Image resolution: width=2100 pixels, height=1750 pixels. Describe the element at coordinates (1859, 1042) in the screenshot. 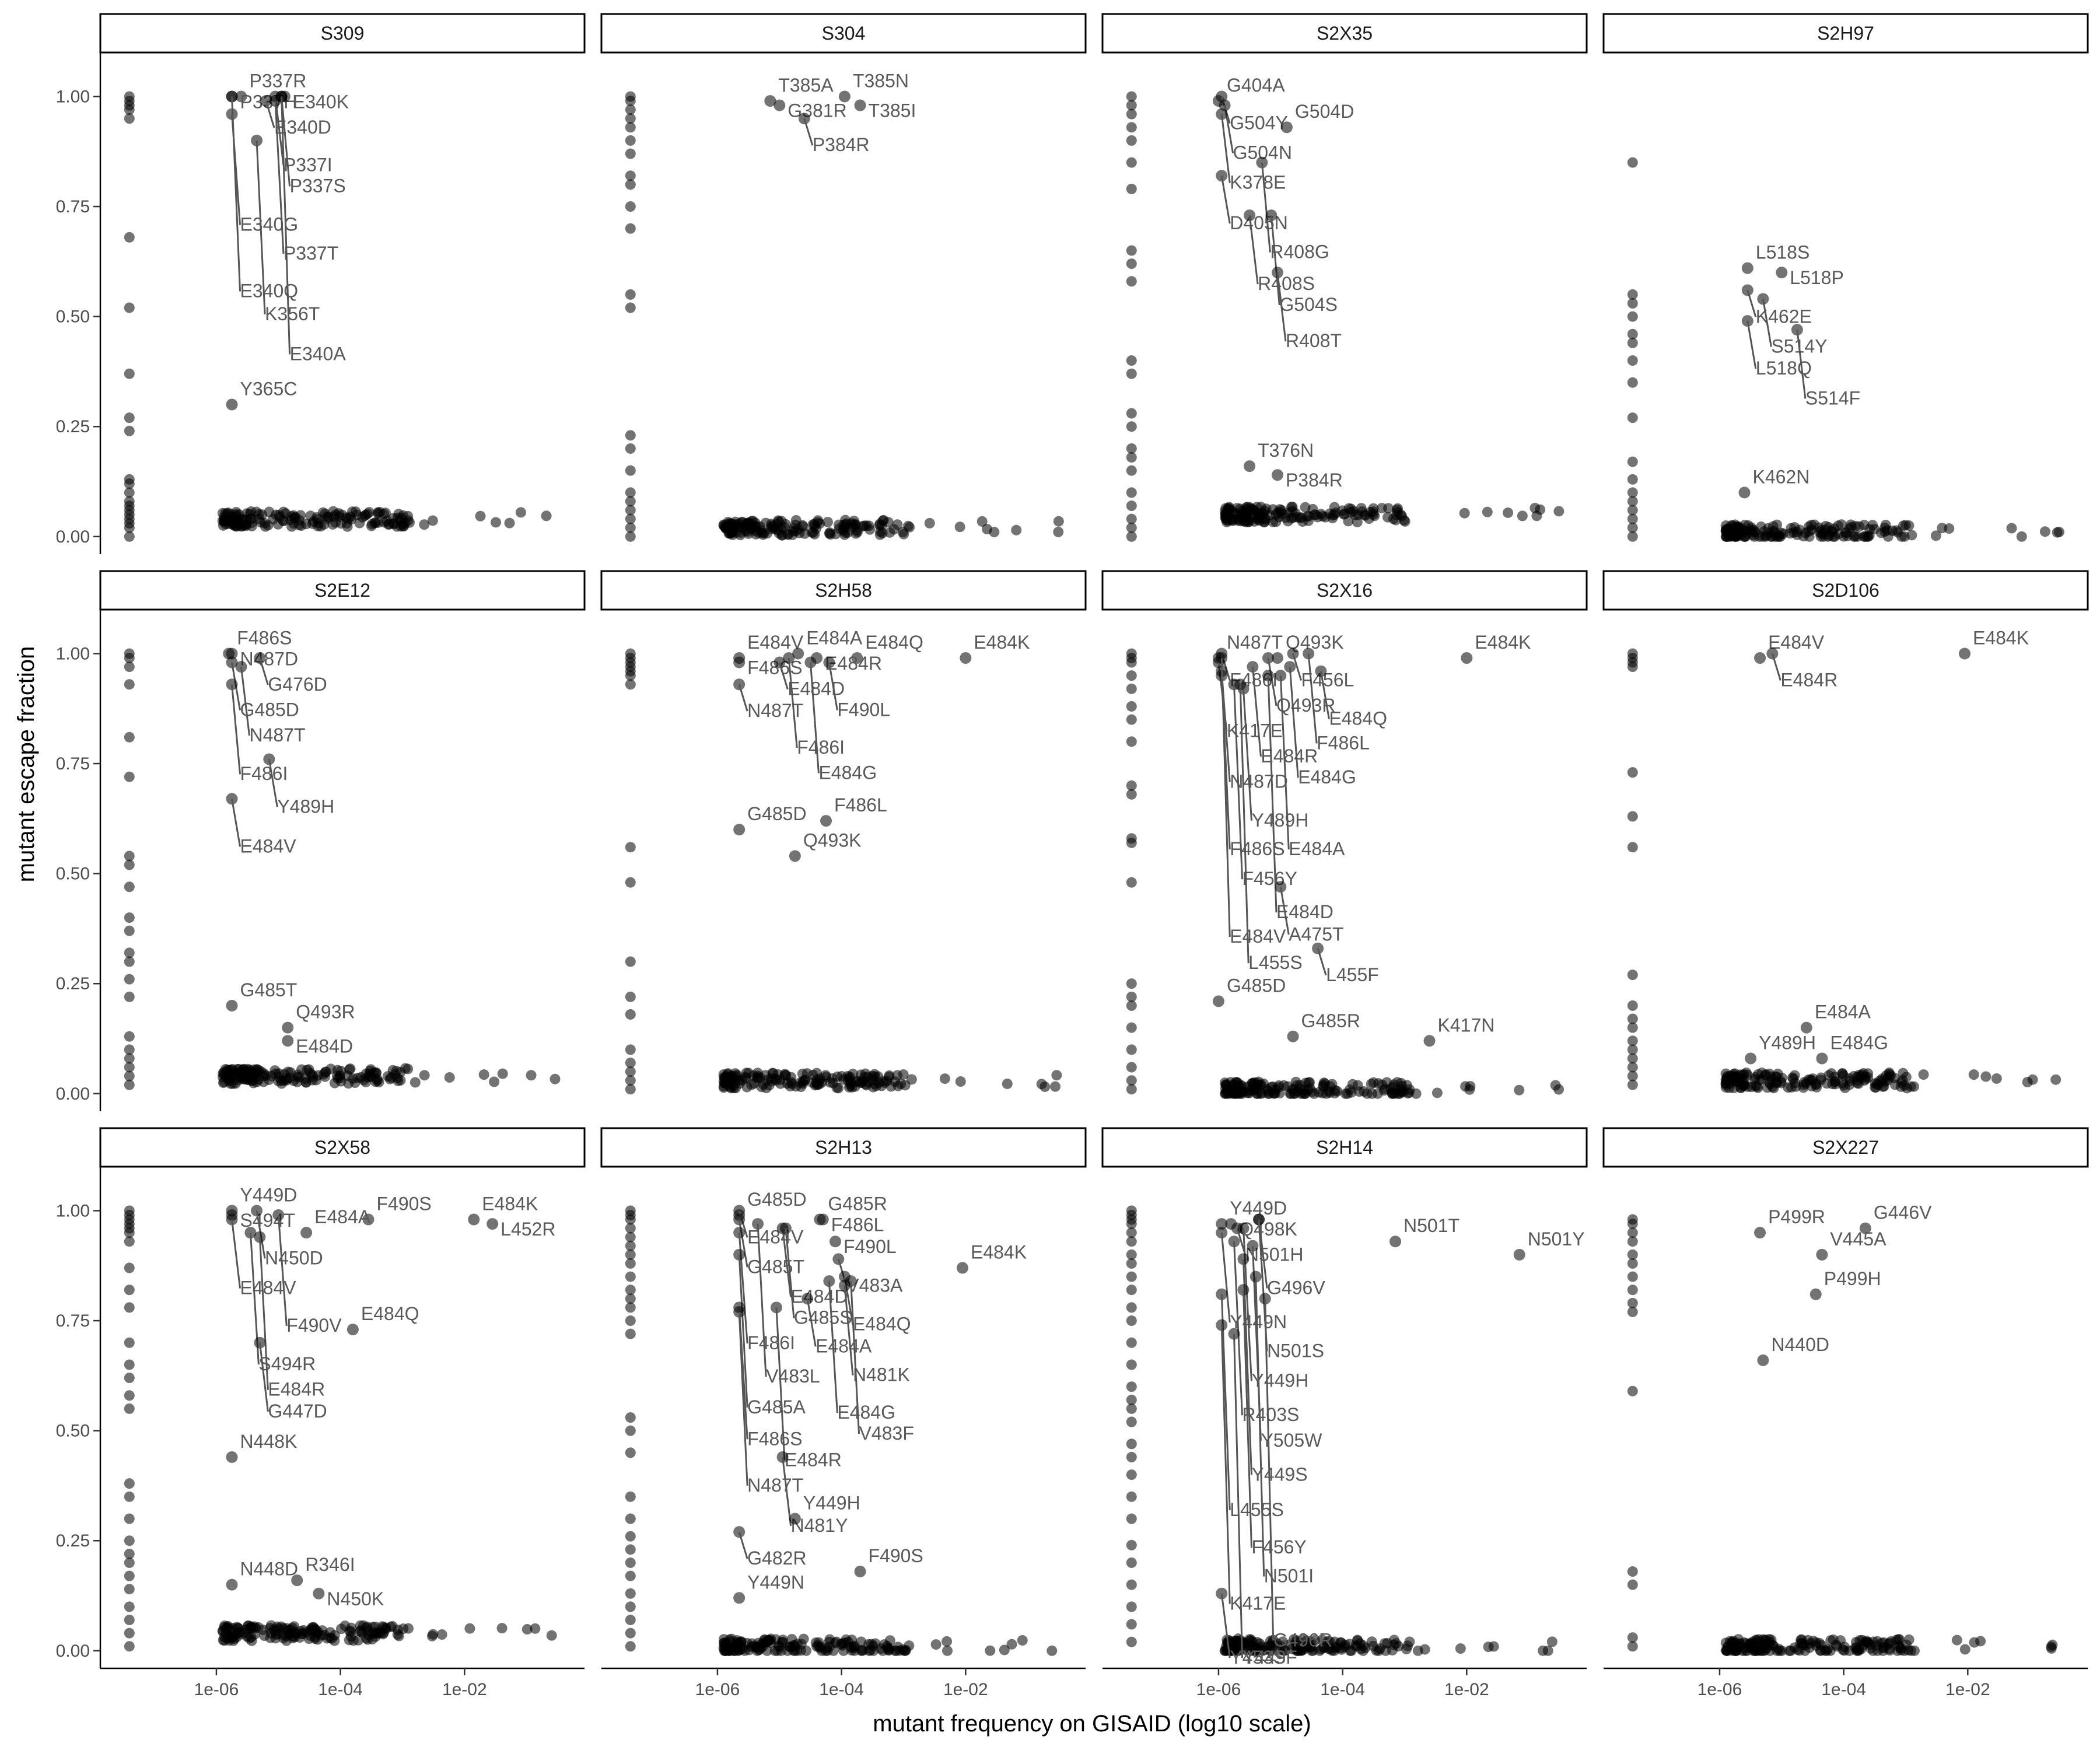

I see `mutant-label: E484G` at that location.